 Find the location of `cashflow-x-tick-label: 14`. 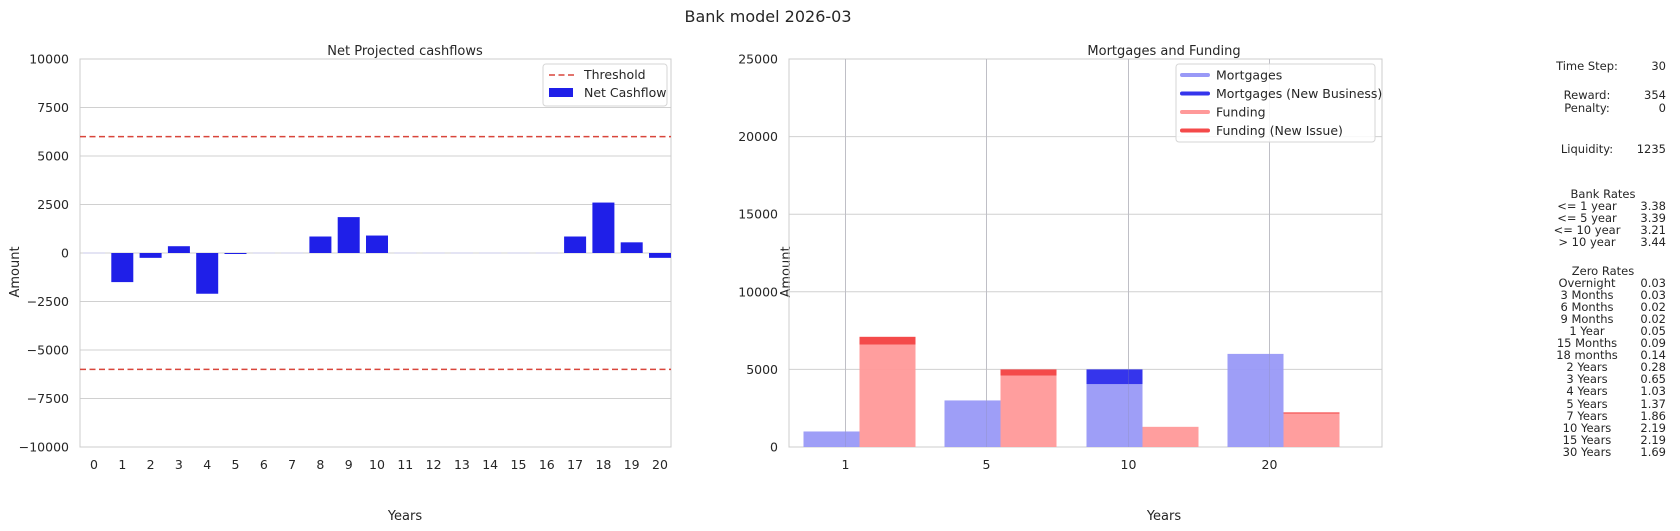

cashflow-x-tick-label: 14 is located at coordinates (490, 464).